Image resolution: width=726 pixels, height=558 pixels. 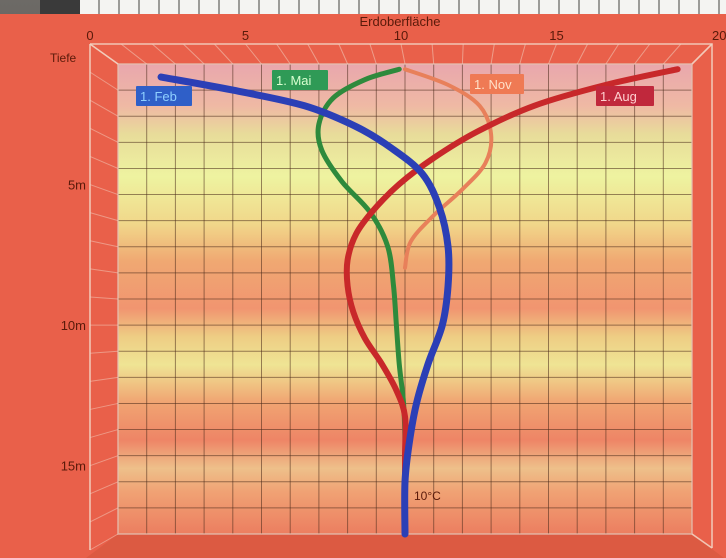 I want to click on x-tick-label: 20°C, so click(x=719, y=35).